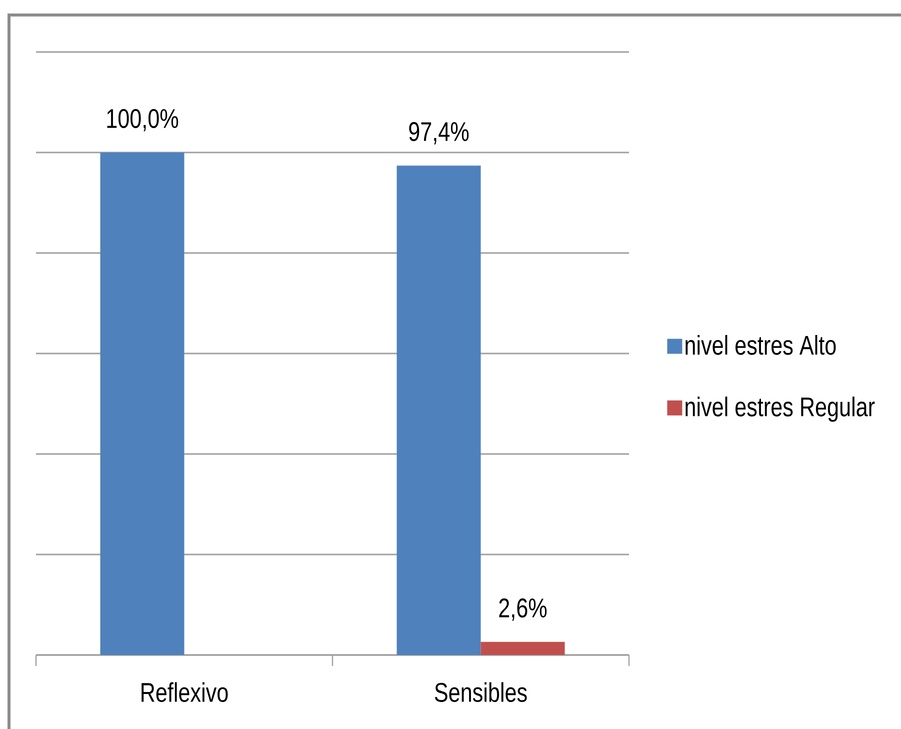 This screenshot has width=901, height=729. I want to click on data-label: 97,4%, so click(439, 133).